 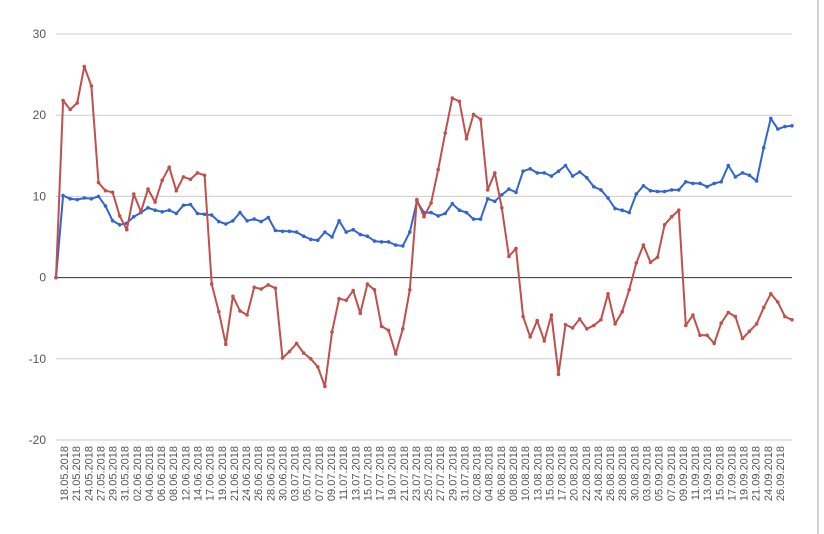 What do you see at coordinates (38, 440) in the screenshot?
I see `y-tick-label: -20` at bounding box center [38, 440].